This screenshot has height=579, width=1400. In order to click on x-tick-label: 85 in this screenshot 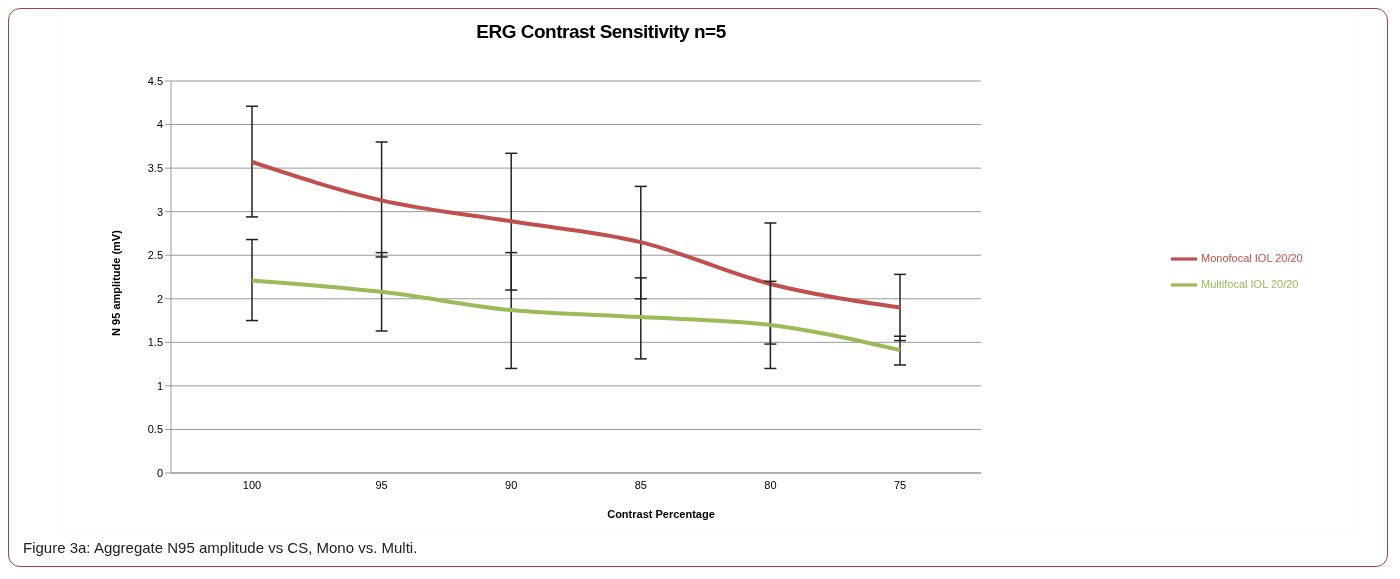, I will do `click(640, 484)`.